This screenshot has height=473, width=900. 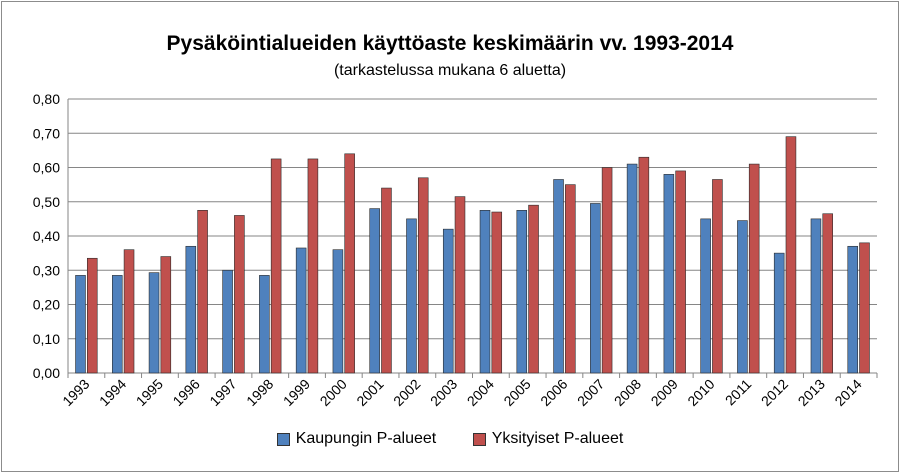 What do you see at coordinates (627, 392) in the screenshot?
I see `x-tick-label: 2008` at bounding box center [627, 392].